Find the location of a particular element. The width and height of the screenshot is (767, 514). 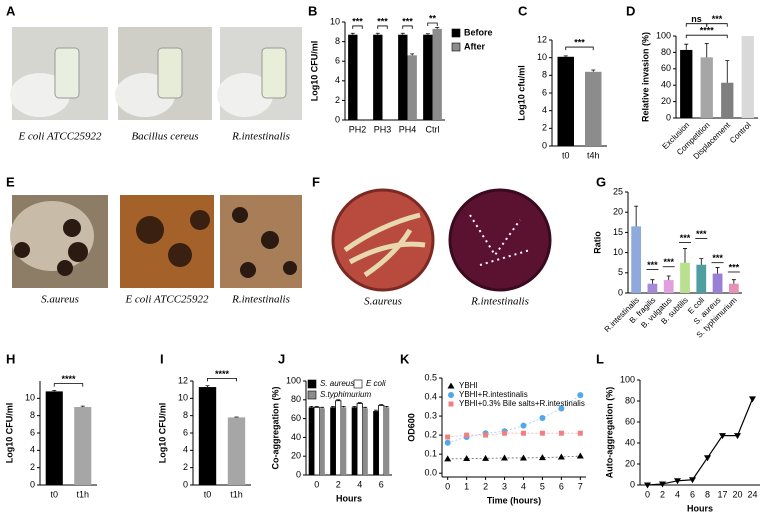

legend-label: YBHI is located at coordinates (468, 385).